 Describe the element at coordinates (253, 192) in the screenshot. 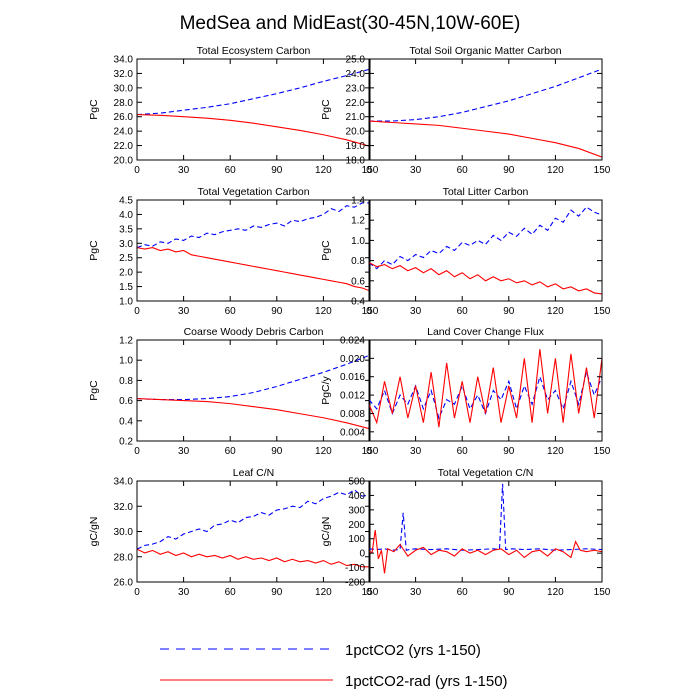

I see `panel-title: Total Vegetation Carbon` at that location.